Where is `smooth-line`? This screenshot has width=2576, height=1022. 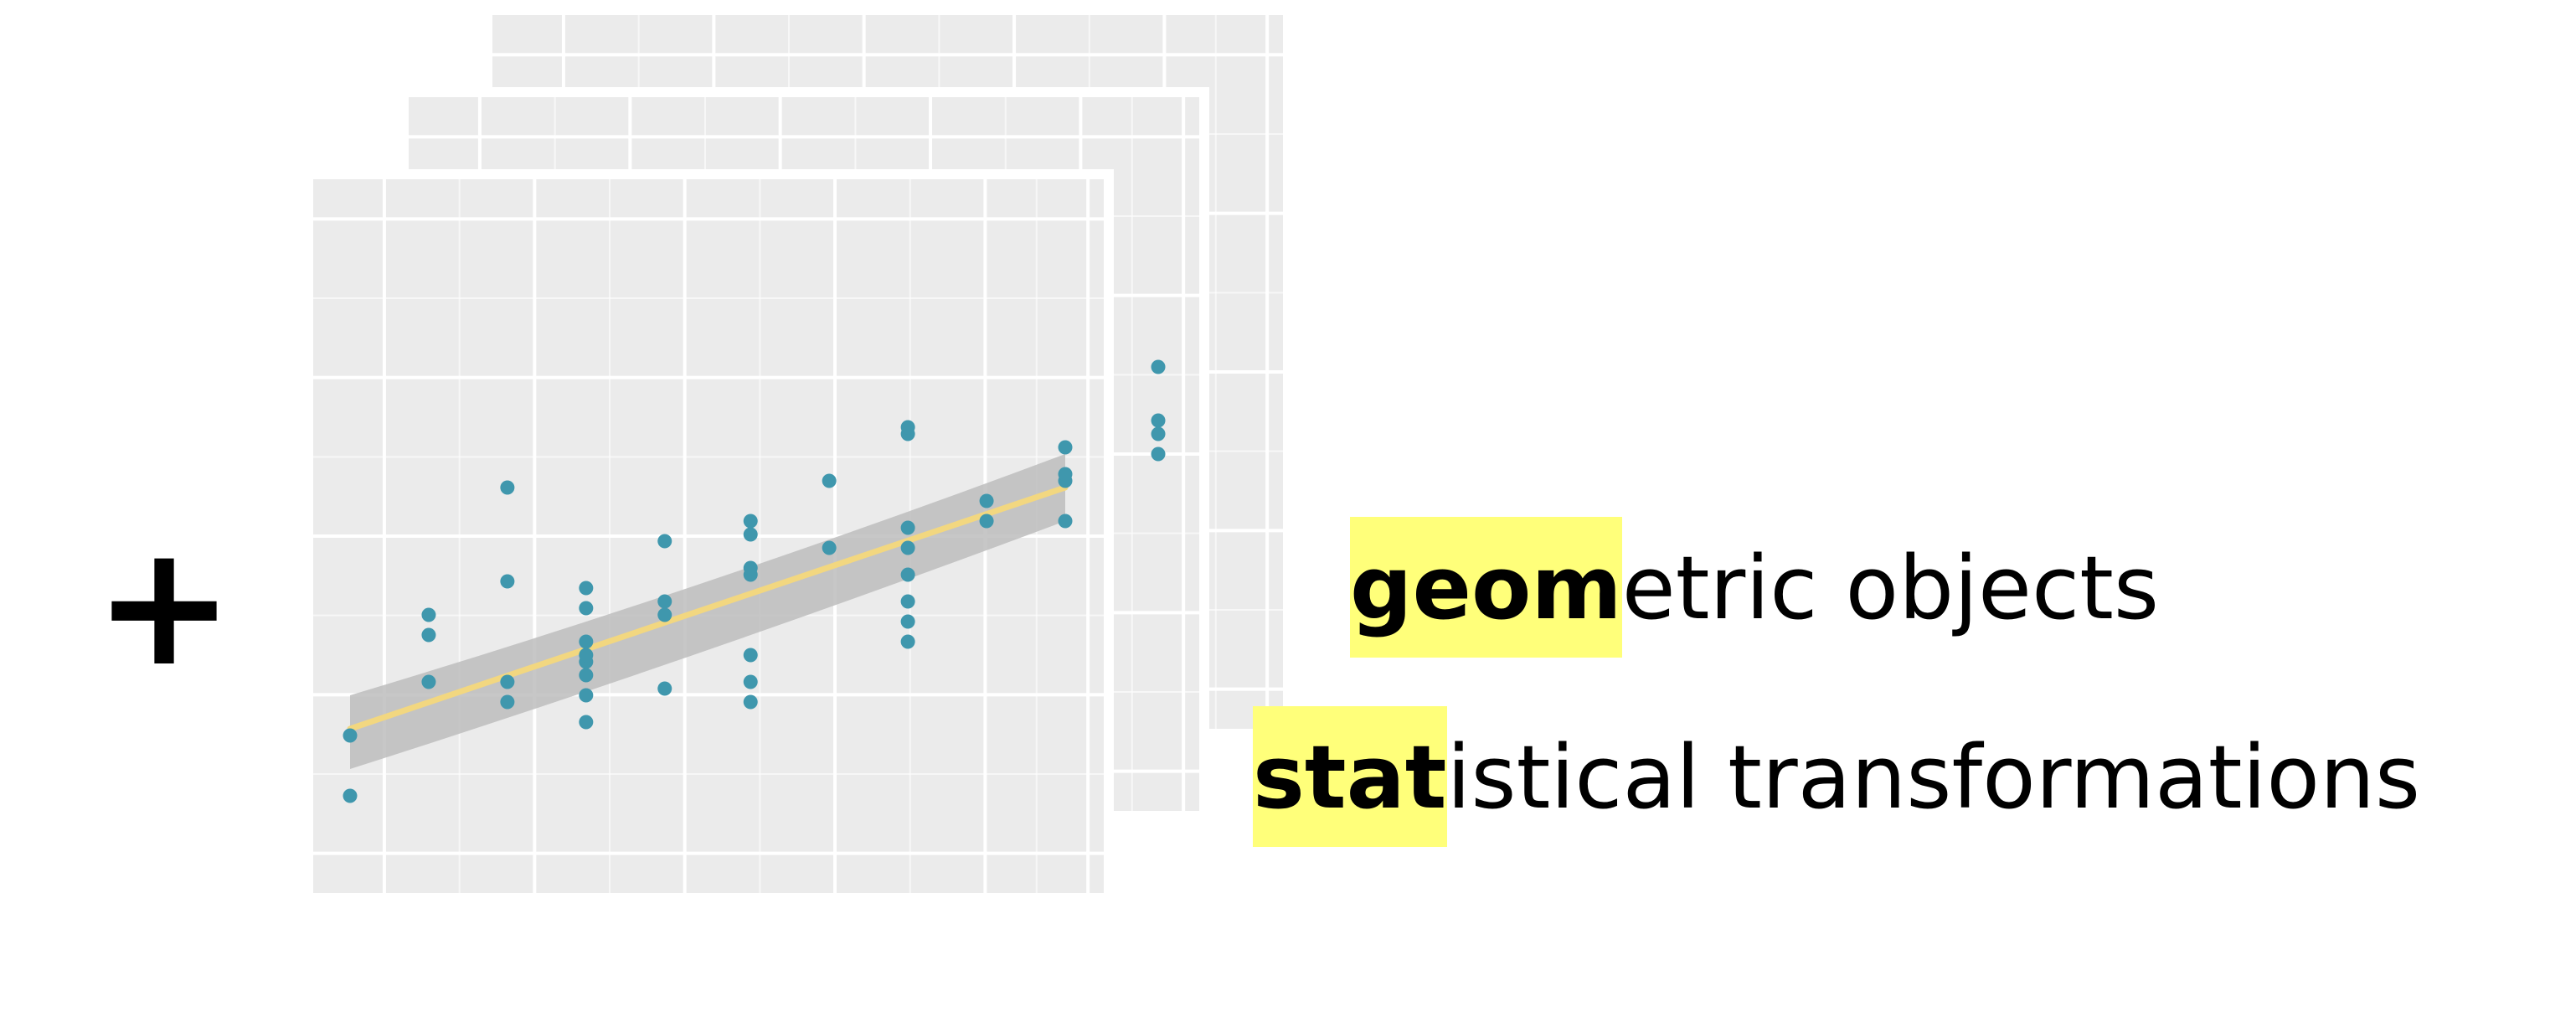
smooth-line is located at coordinates (708, 608).